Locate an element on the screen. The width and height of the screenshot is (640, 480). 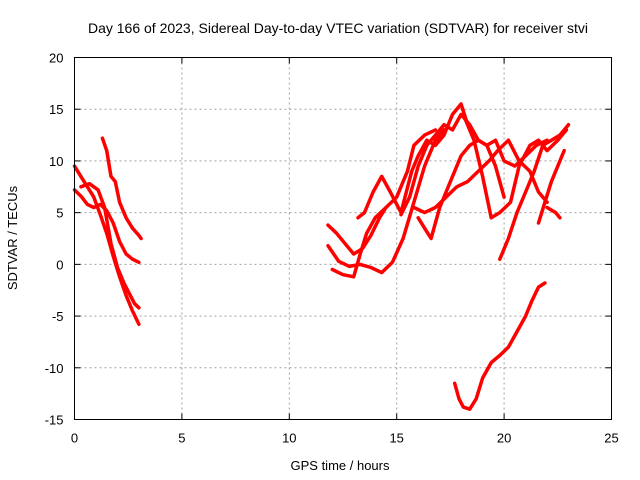
x-tick-label: 0 is located at coordinates (74, 438).